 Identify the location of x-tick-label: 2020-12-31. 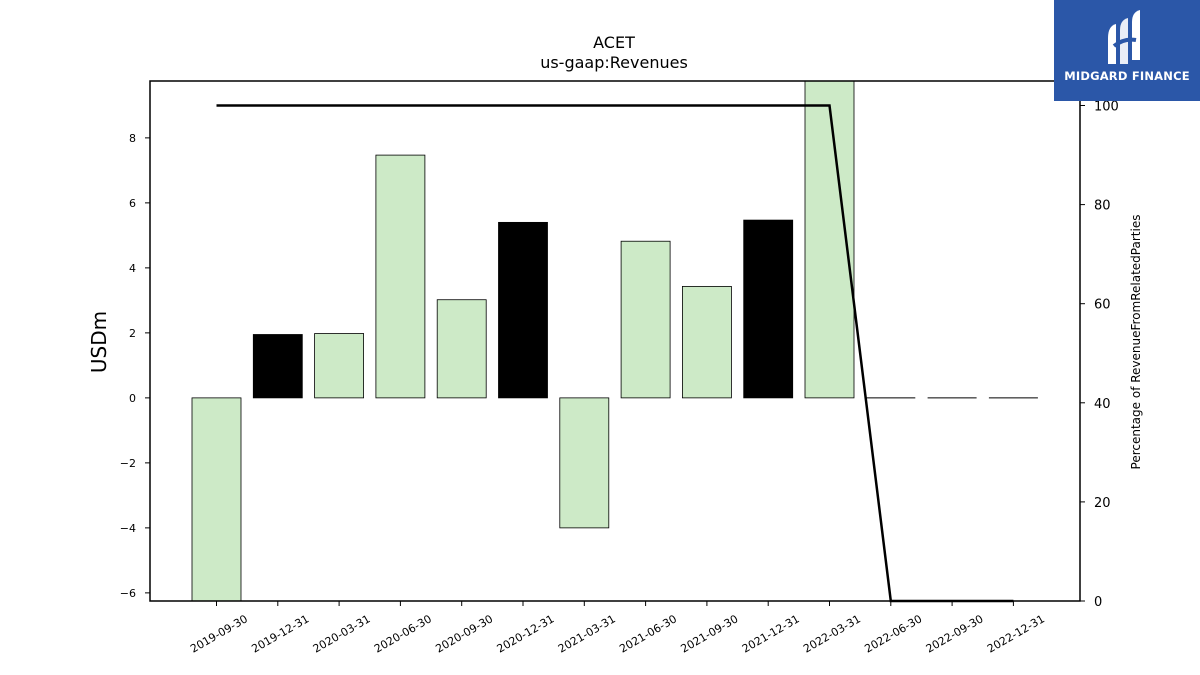
(526, 633).